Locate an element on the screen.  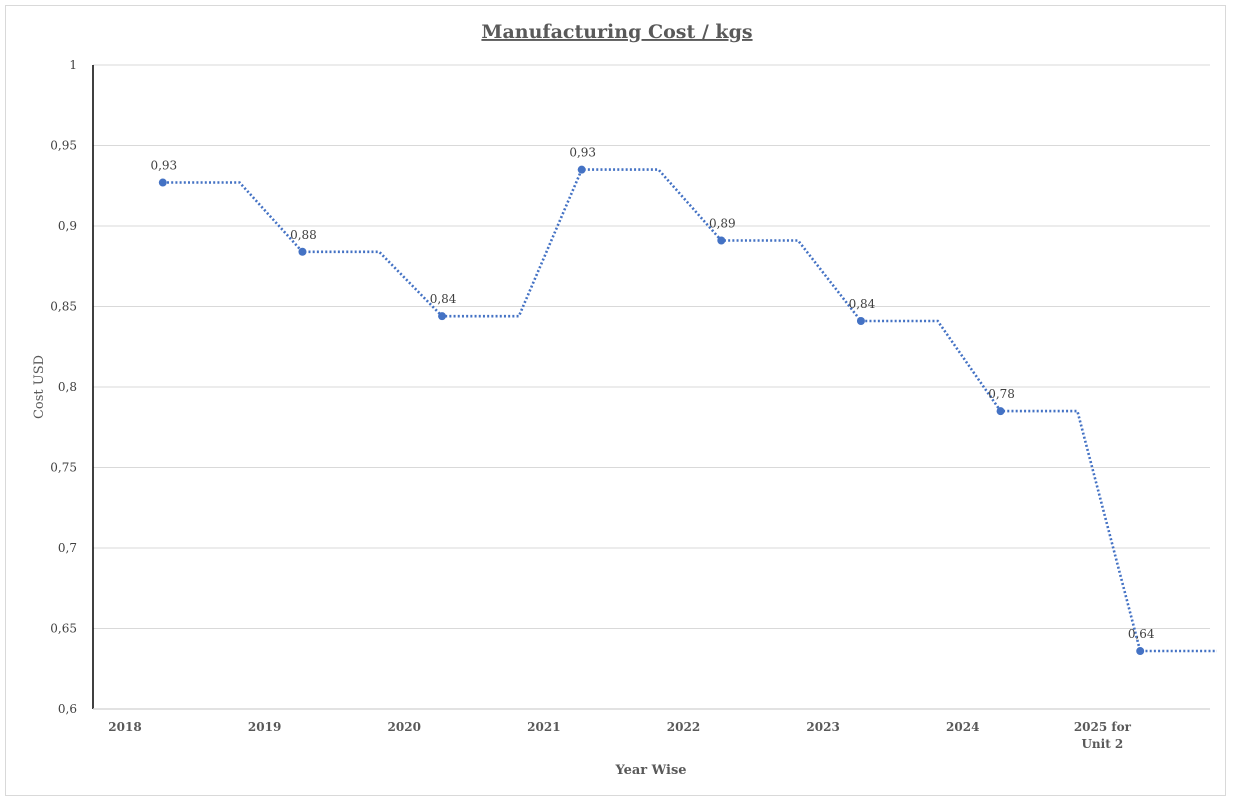
x-tick-label: 2018 is located at coordinates (124, 727).